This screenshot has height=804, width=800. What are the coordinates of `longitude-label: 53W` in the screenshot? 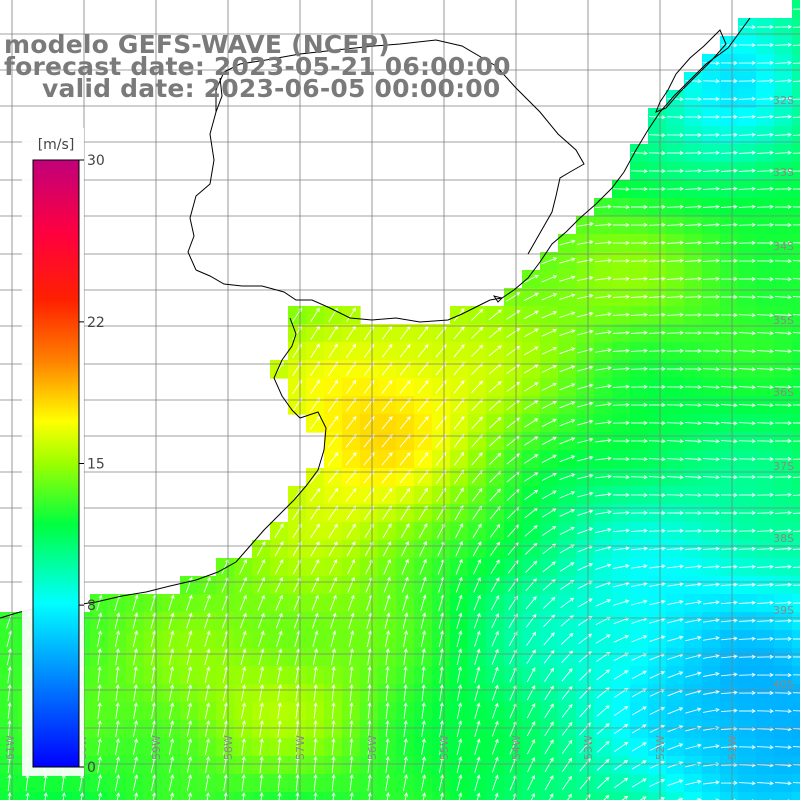 It's located at (588, 747).